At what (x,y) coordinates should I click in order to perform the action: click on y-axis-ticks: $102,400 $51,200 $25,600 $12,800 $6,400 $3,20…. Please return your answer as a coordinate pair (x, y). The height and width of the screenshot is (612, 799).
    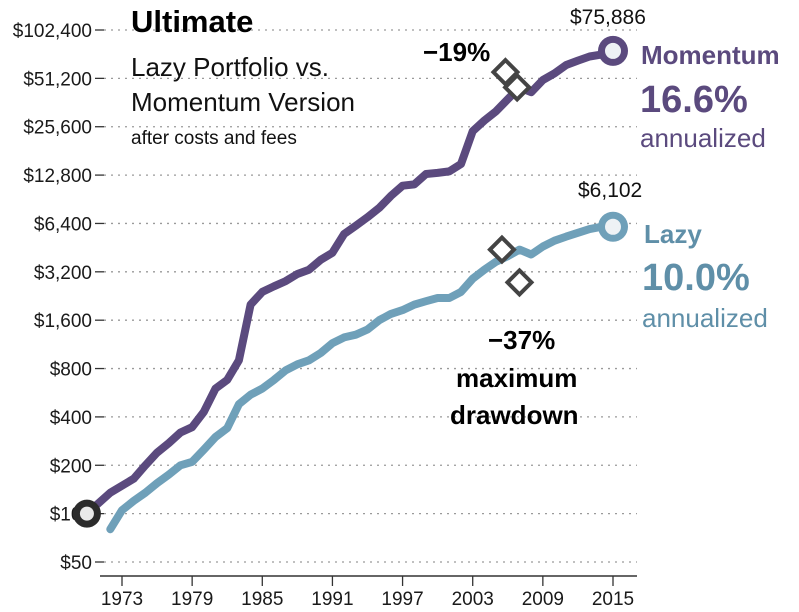
    Looking at the image, I should click on (58, 297).